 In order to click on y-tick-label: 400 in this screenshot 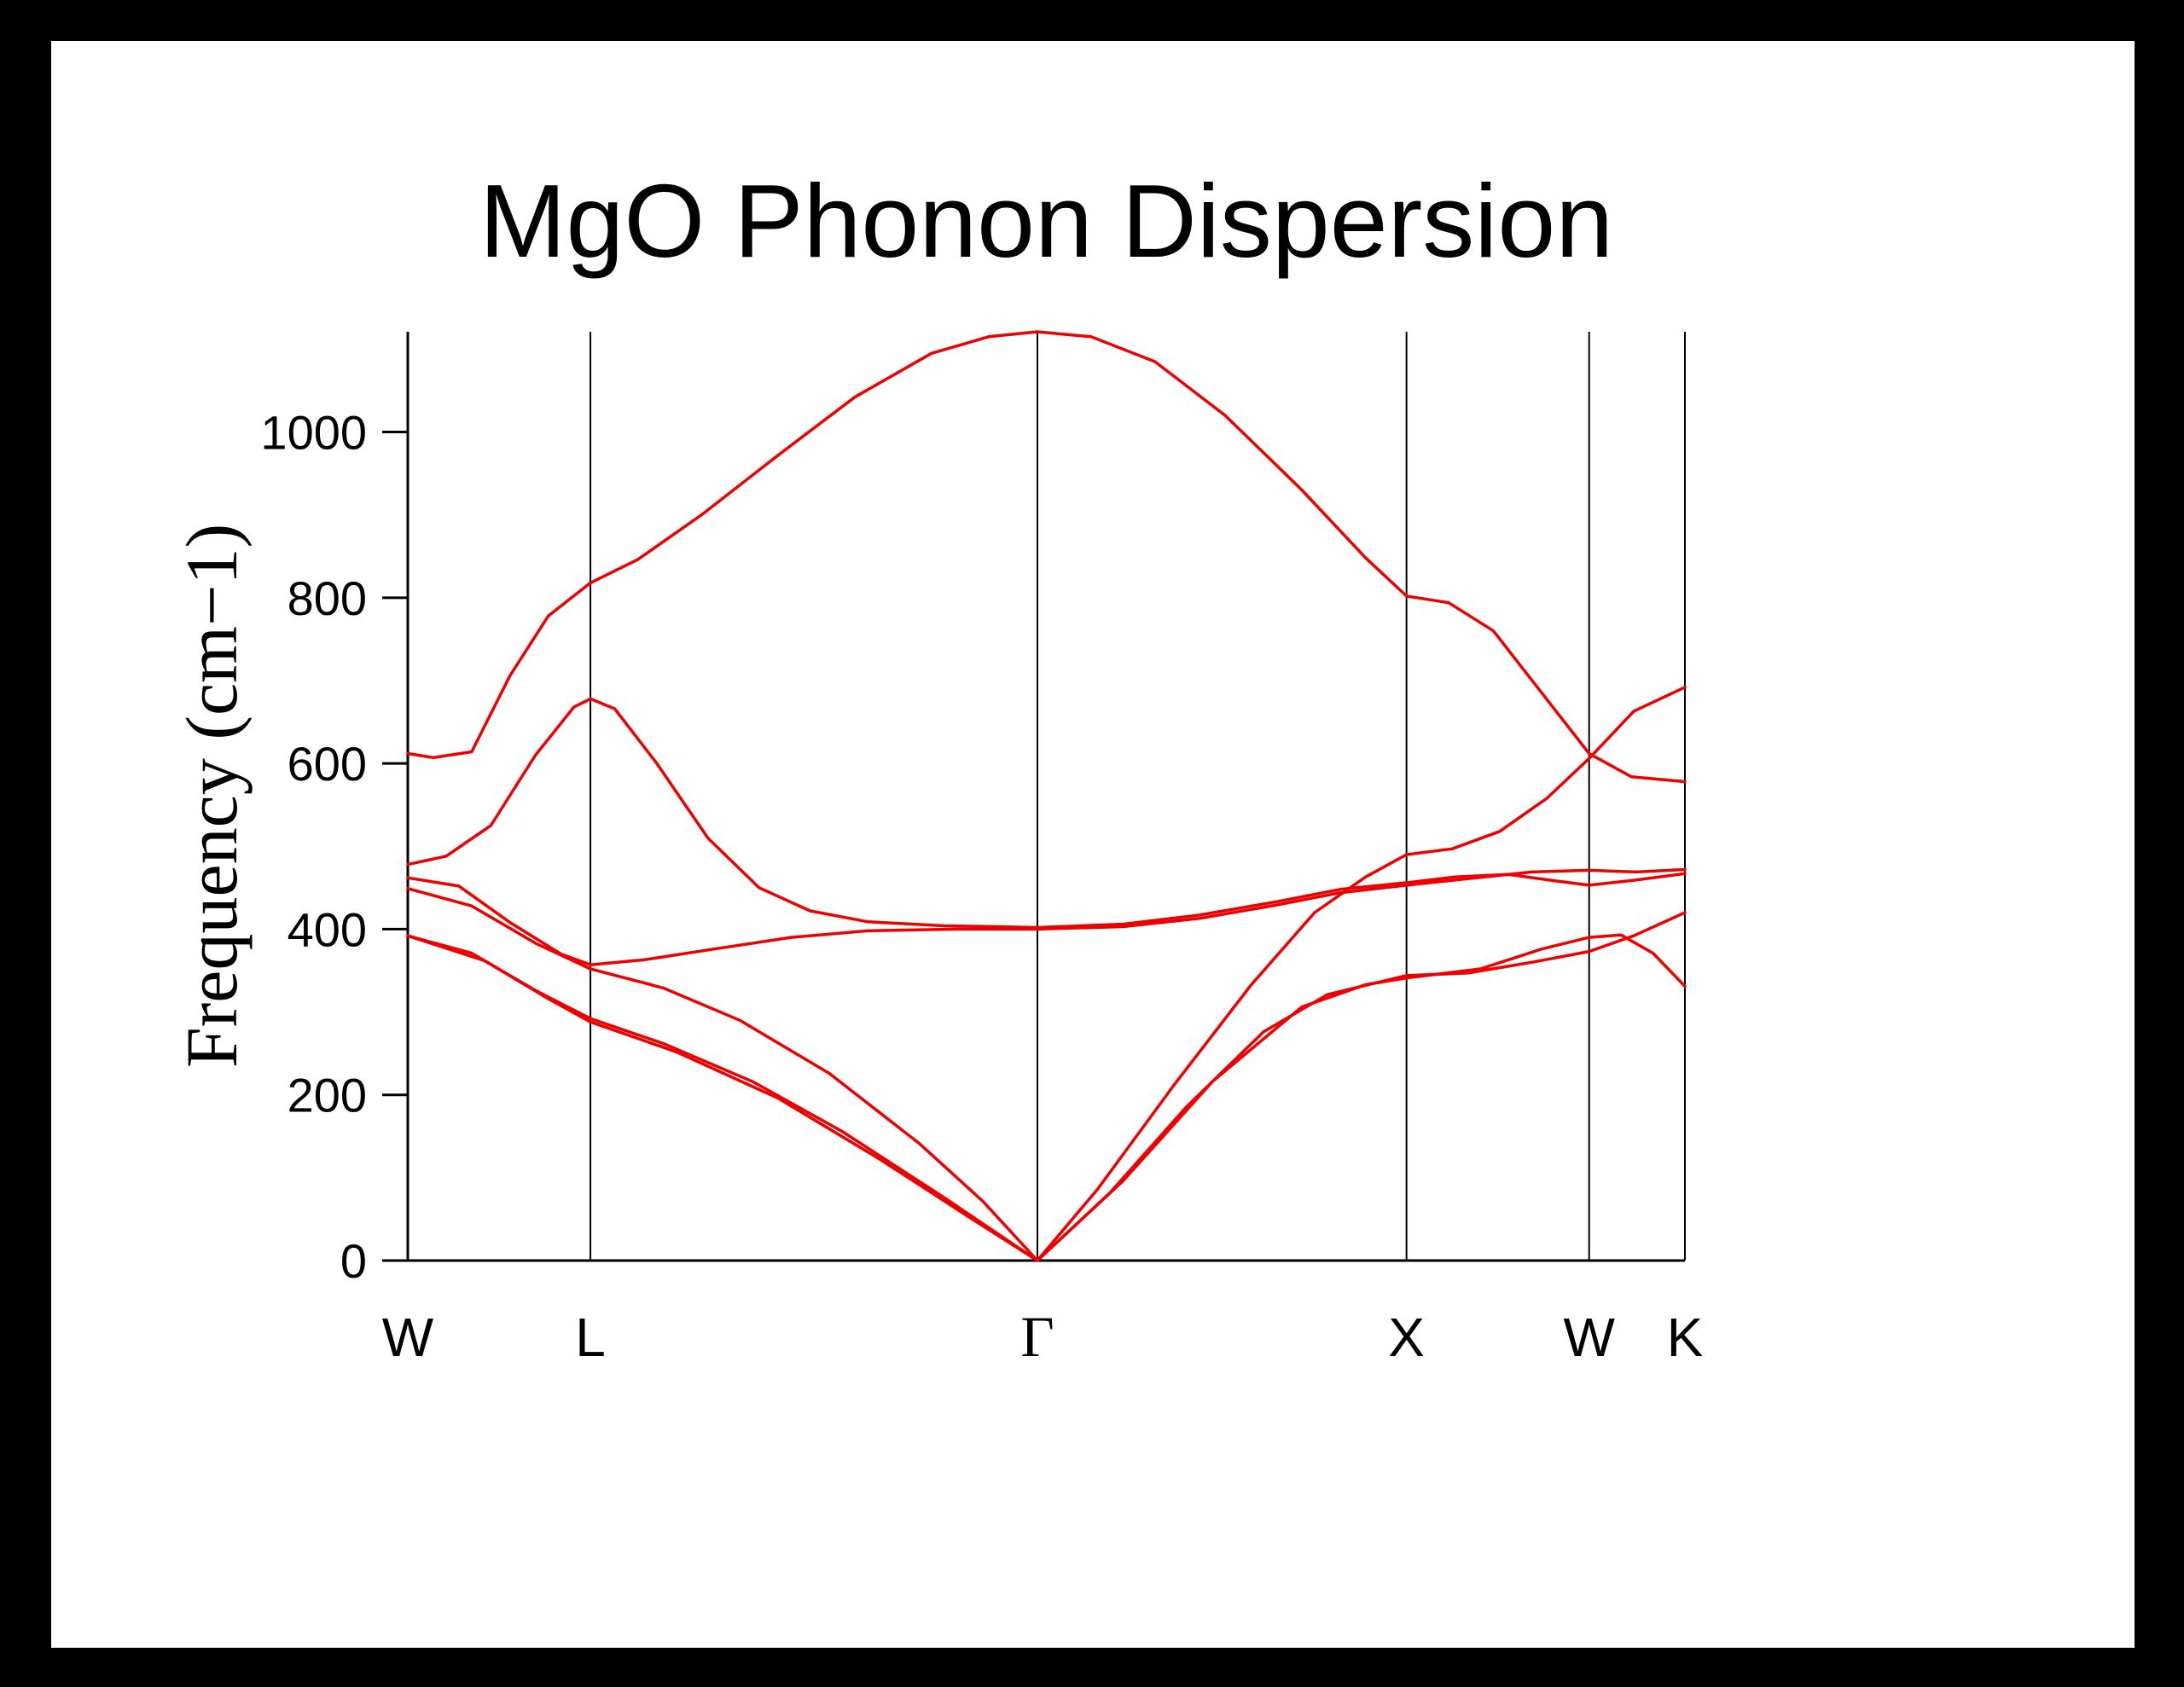, I will do `click(327, 929)`.